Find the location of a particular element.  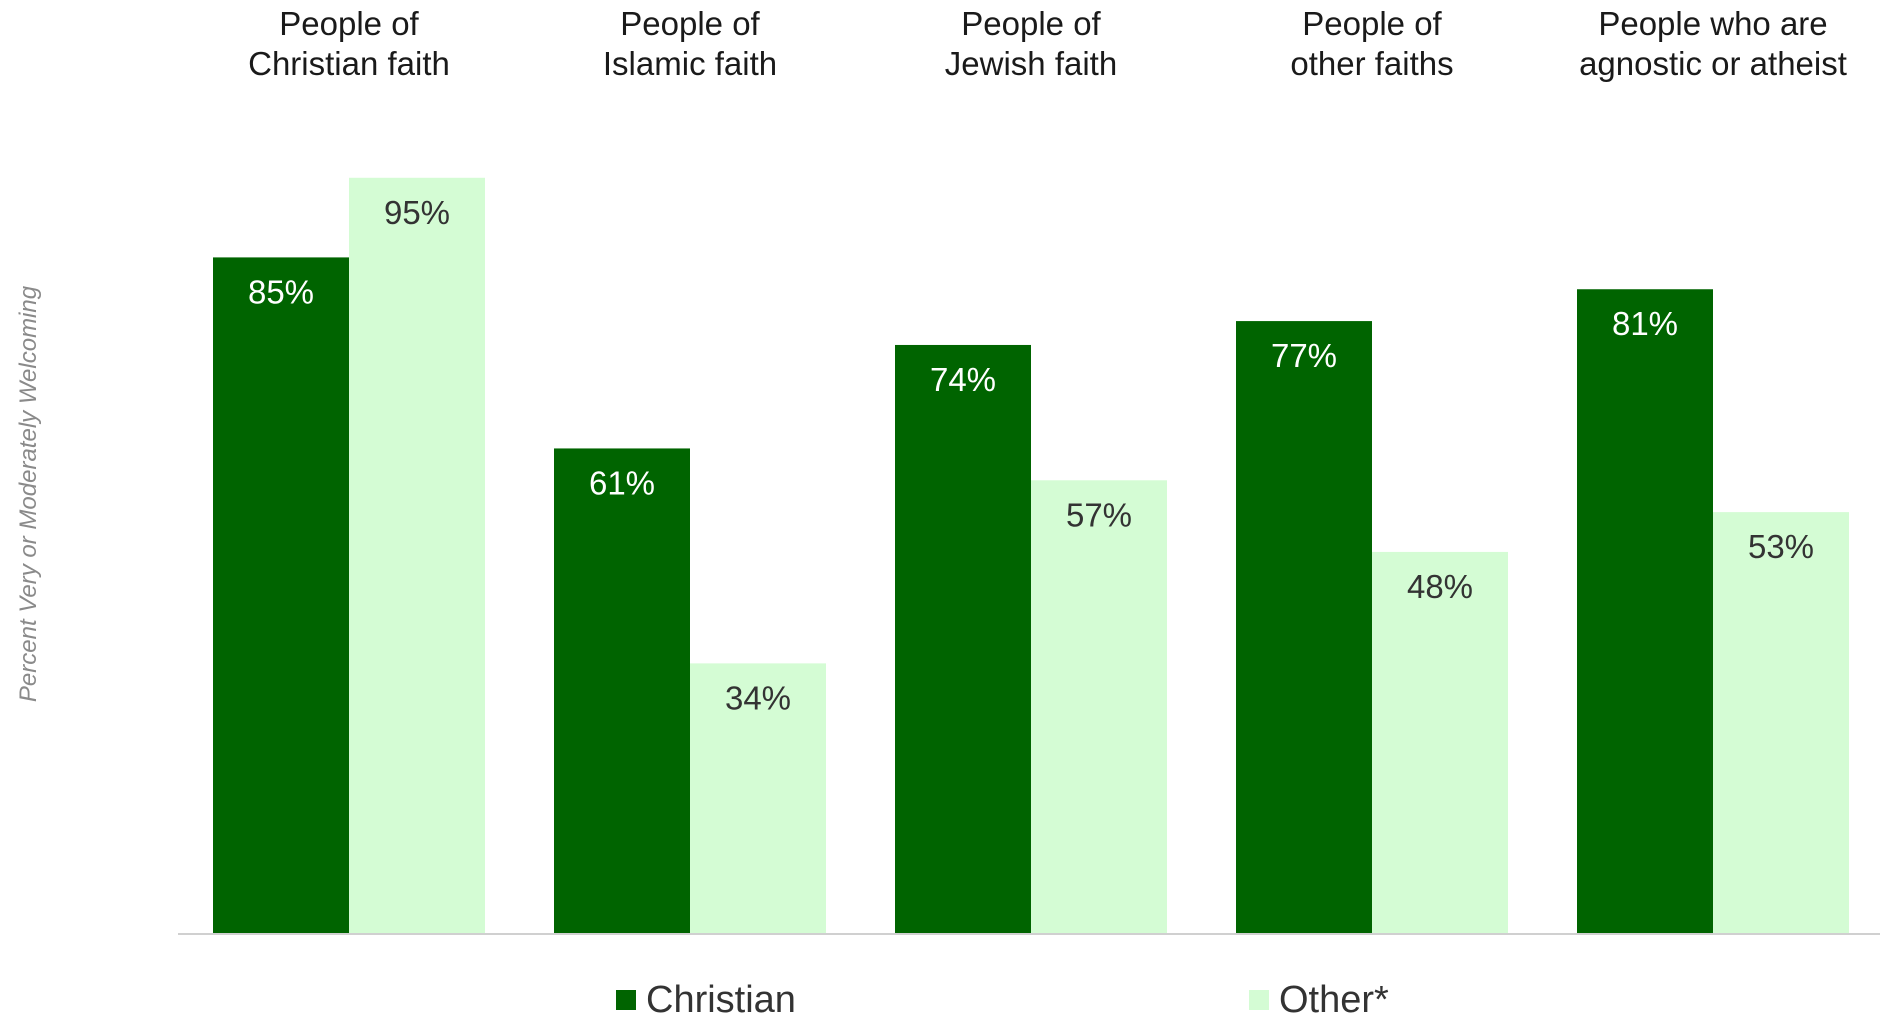

category-label: People of Jewish faith is located at coordinates (1031, 43).